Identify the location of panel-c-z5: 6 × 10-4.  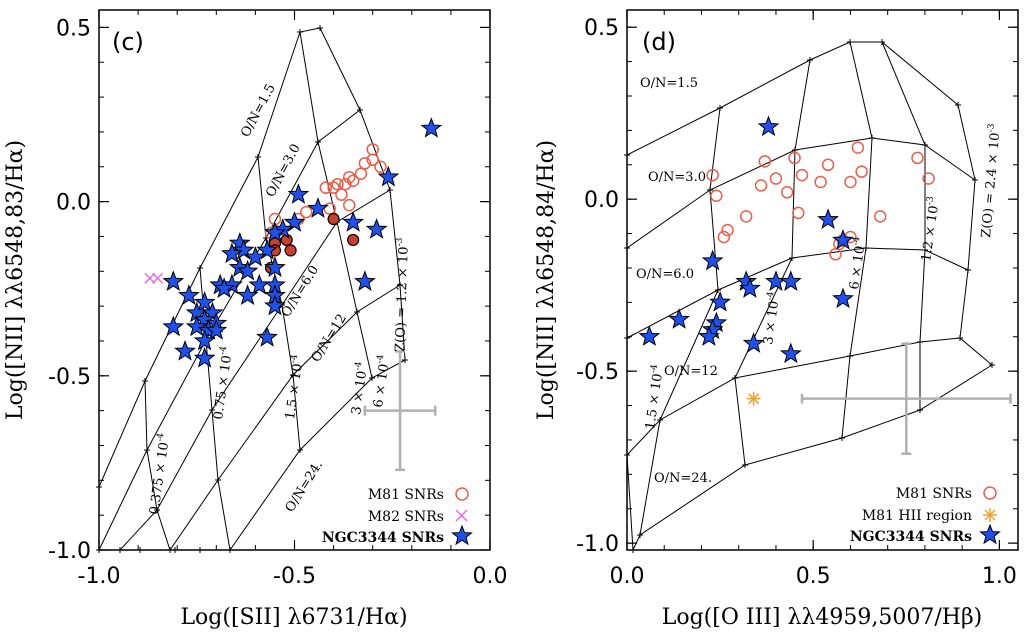
(381, 381).